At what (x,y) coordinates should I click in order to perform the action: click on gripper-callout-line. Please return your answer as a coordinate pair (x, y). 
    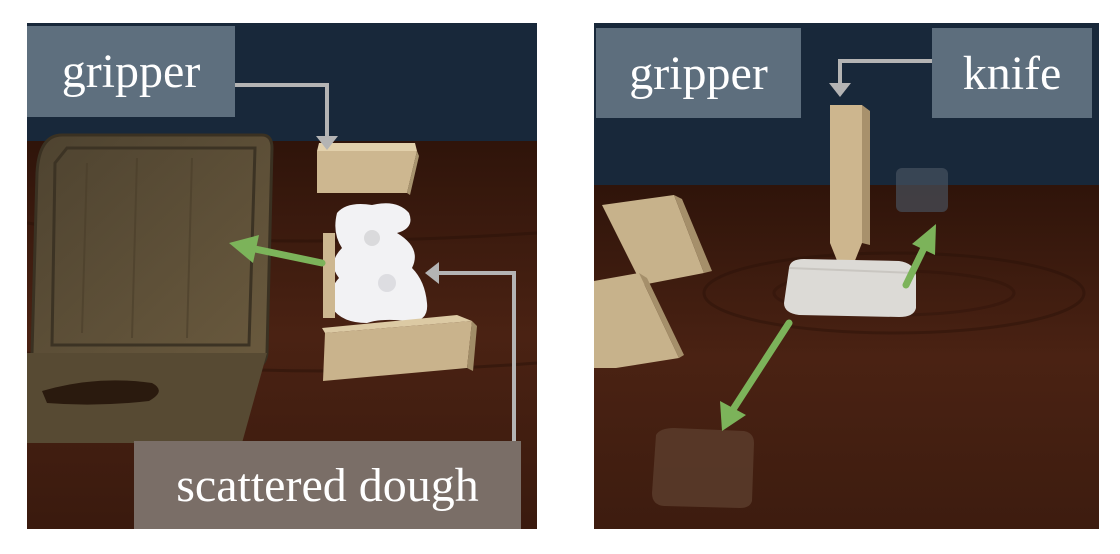
    Looking at the image, I should click on (282, 110).